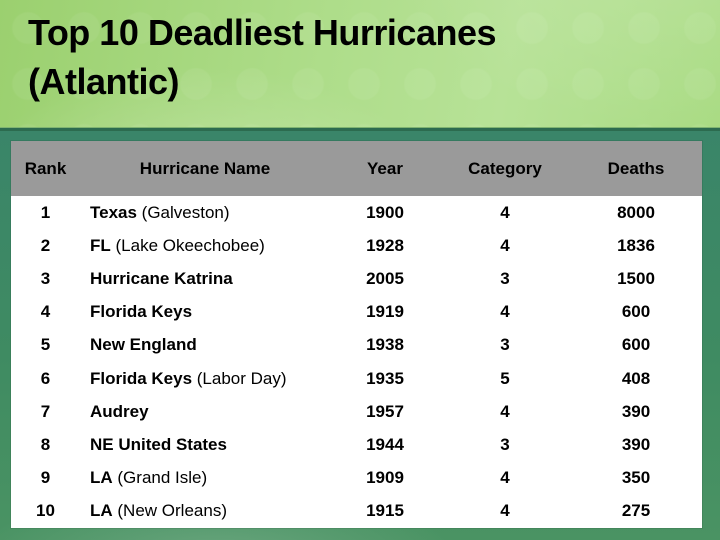 The width and height of the screenshot is (720, 540). What do you see at coordinates (45, 378) in the screenshot?
I see `cell-rank: 6` at bounding box center [45, 378].